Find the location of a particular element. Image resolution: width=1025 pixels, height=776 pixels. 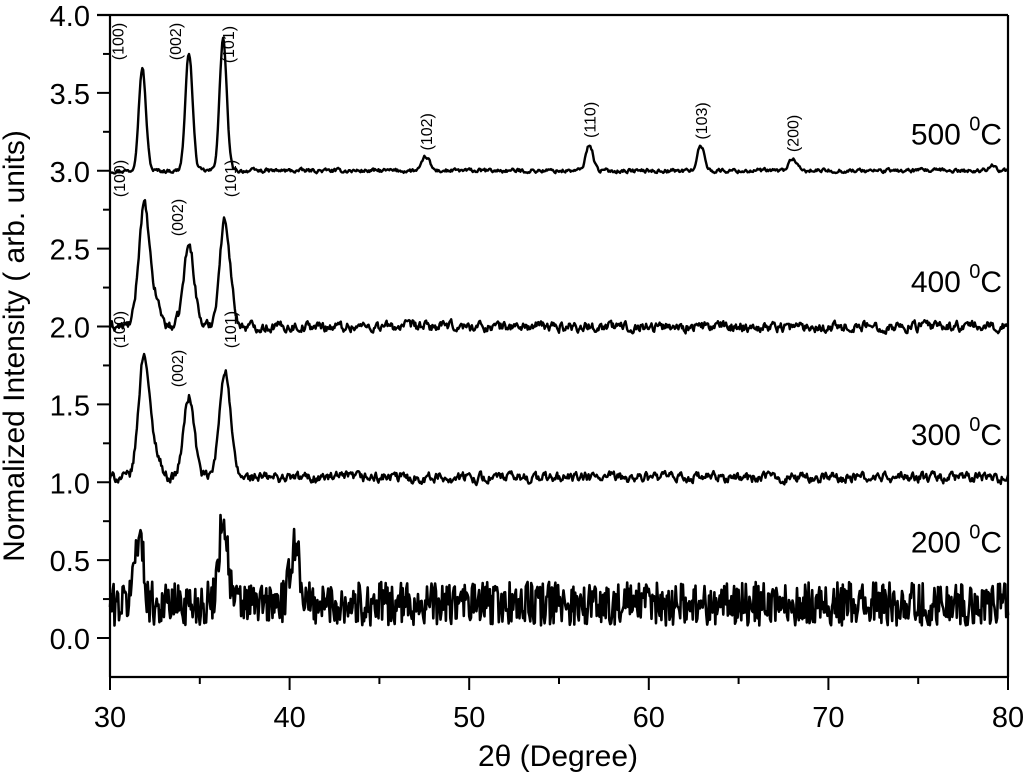

y-tick-label: 4.0 is located at coordinates (70, 17).